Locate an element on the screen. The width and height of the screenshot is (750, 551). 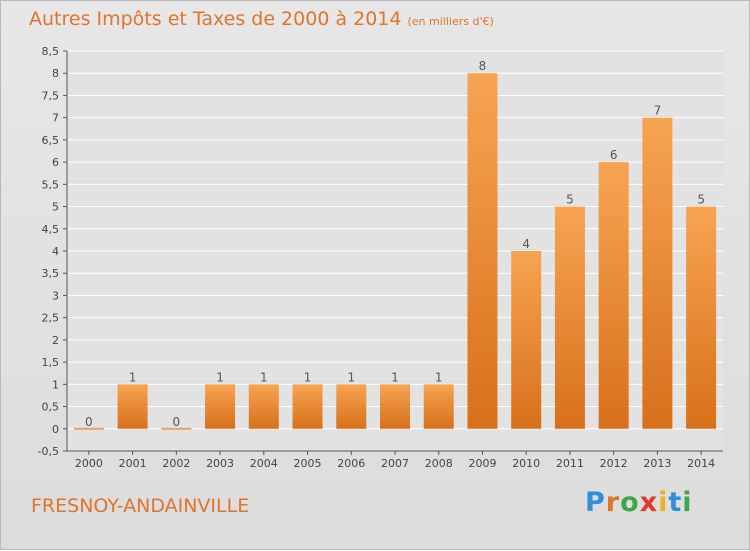
y-tick-label: 3 is located at coordinates (55, 295).